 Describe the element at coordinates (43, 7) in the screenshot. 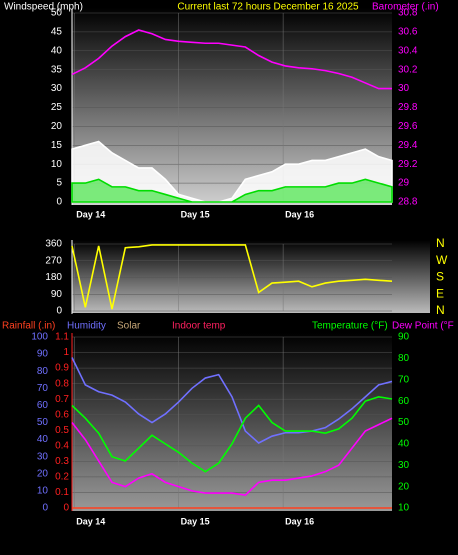

I see `y-axis-title: Windspeed (mph)` at that location.